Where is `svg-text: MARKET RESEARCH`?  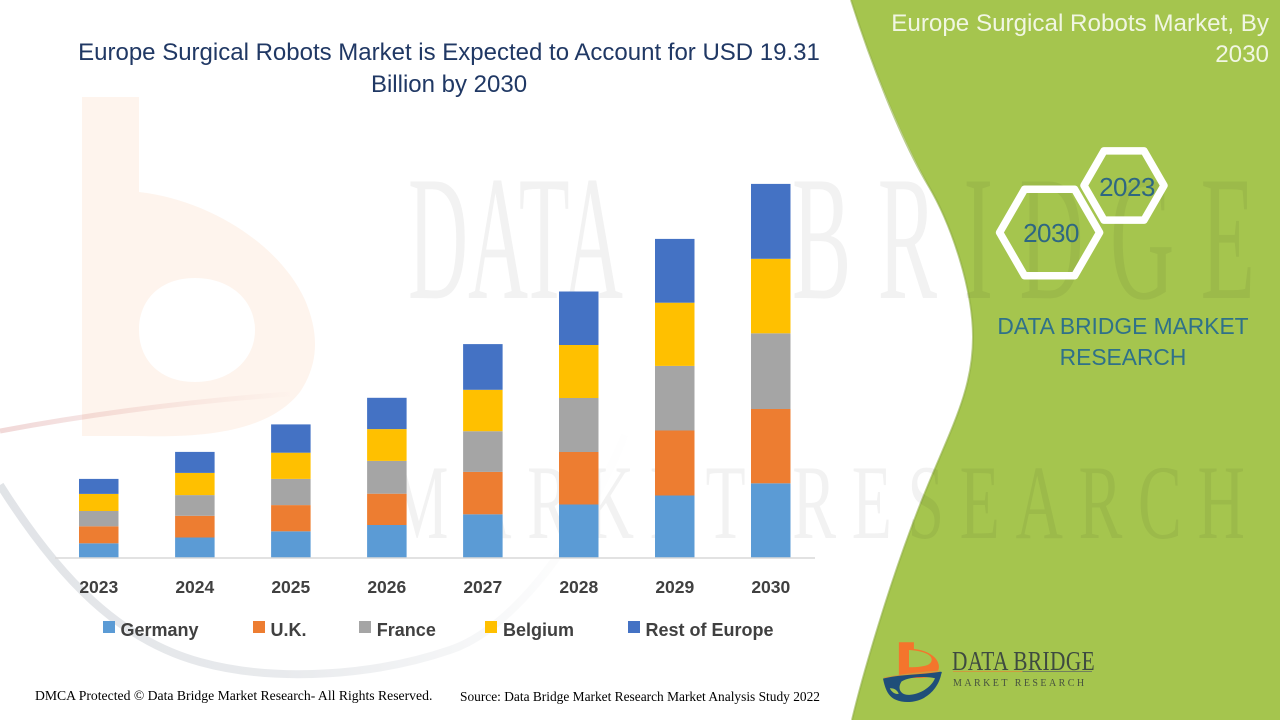 svg-text: MARKET RESEARCH is located at coordinates (817, 503).